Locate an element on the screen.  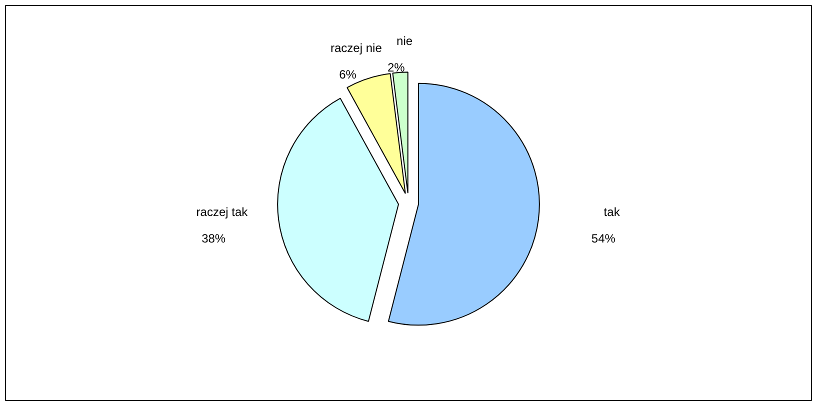
data-label: 6% is located at coordinates (348, 75).